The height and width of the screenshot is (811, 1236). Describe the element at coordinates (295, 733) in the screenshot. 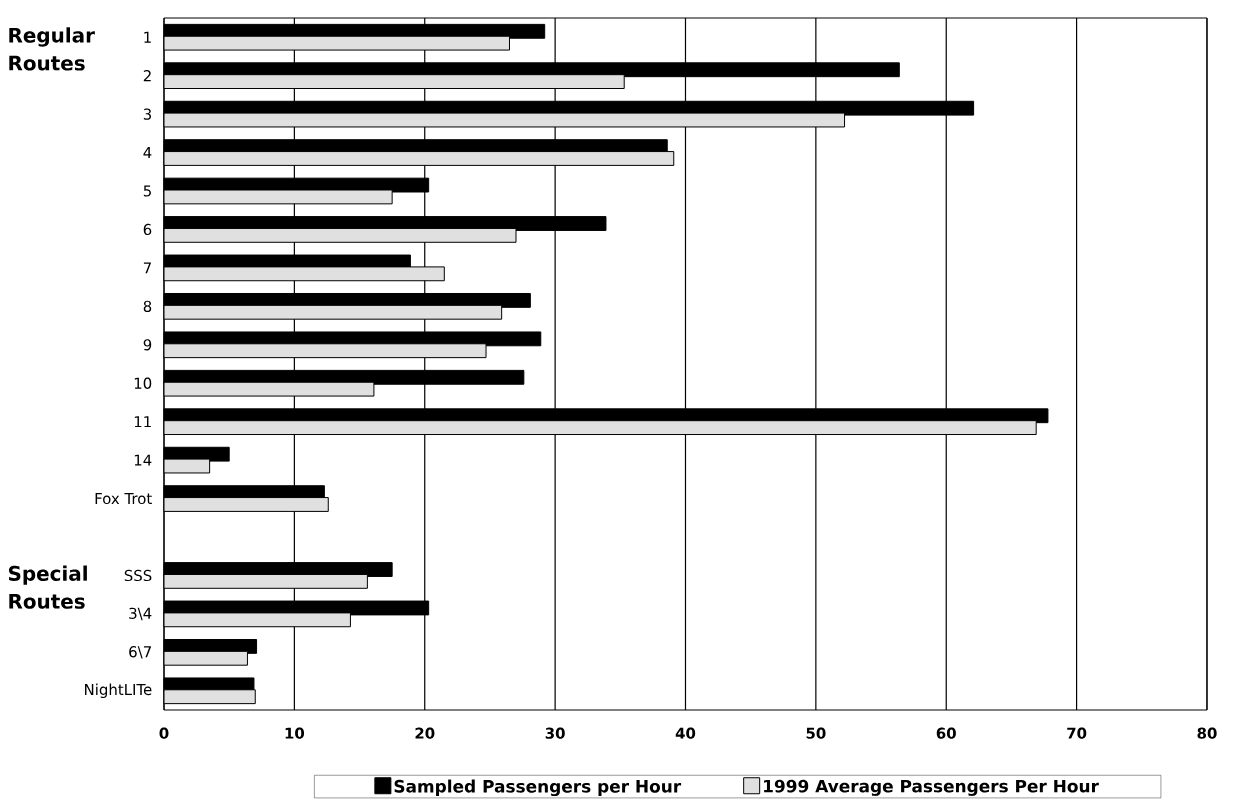

I see `x-tick-label: 10` at that location.